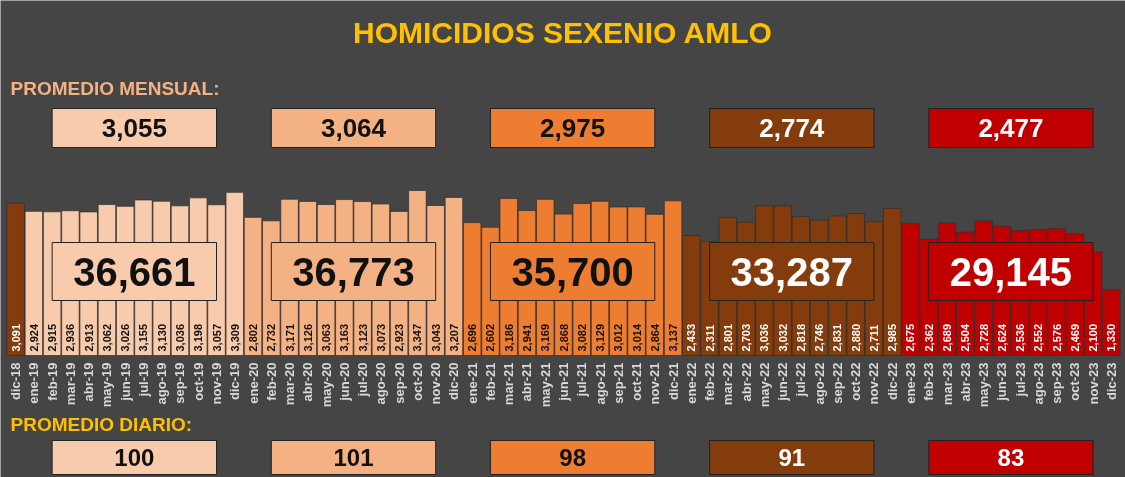 The image size is (1125, 477). I want to click on chart-title: HOMICIDIOS SEXENIO AMLO, so click(562, 32).